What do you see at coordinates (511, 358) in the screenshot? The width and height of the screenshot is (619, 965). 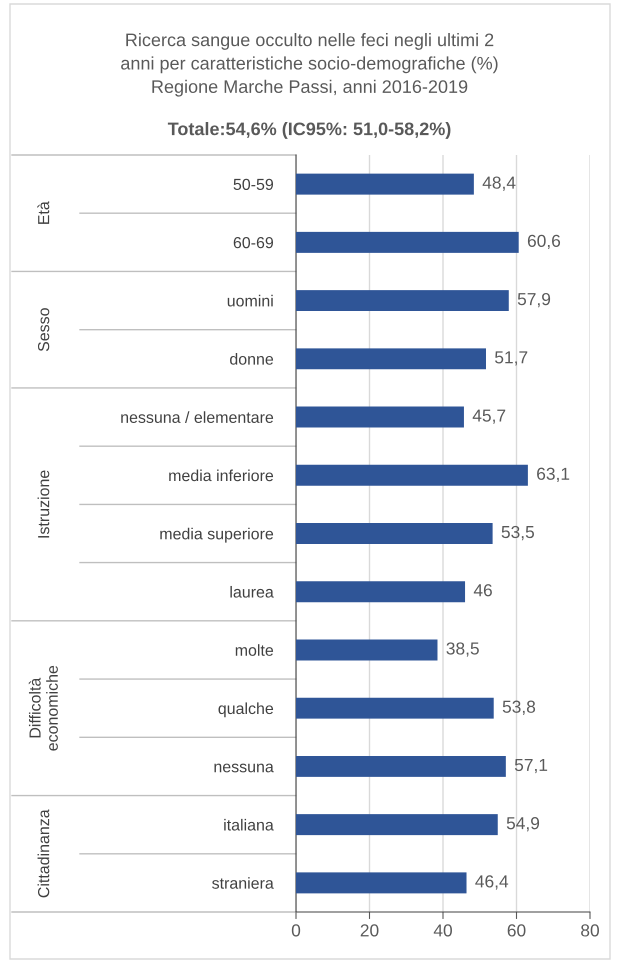 I see `data-label: 51,7` at bounding box center [511, 358].